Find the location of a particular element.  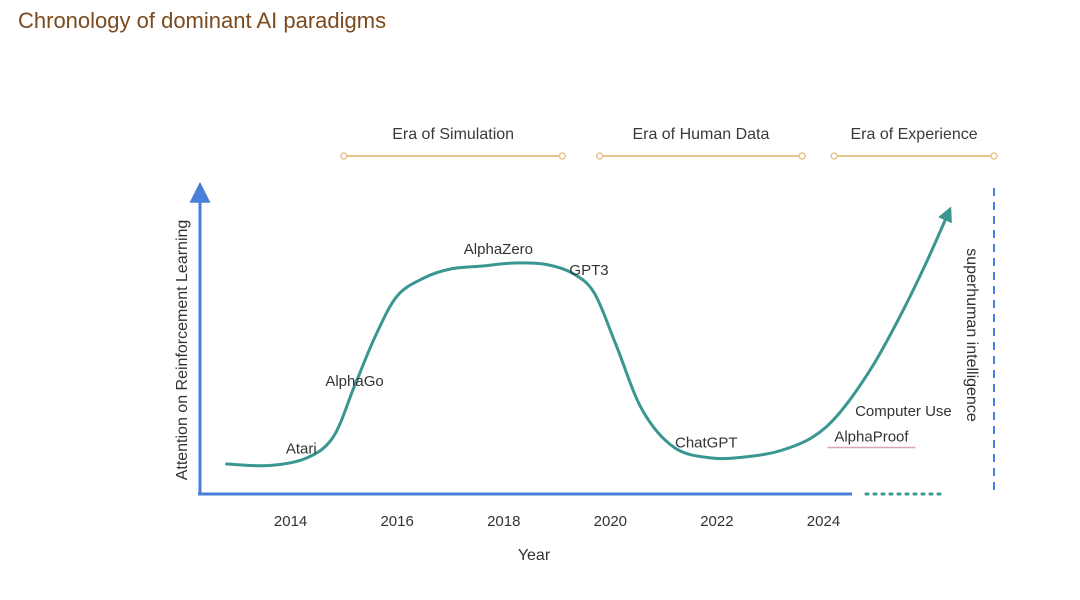

x-tick-2022: 2022 is located at coordinates (716, 521).